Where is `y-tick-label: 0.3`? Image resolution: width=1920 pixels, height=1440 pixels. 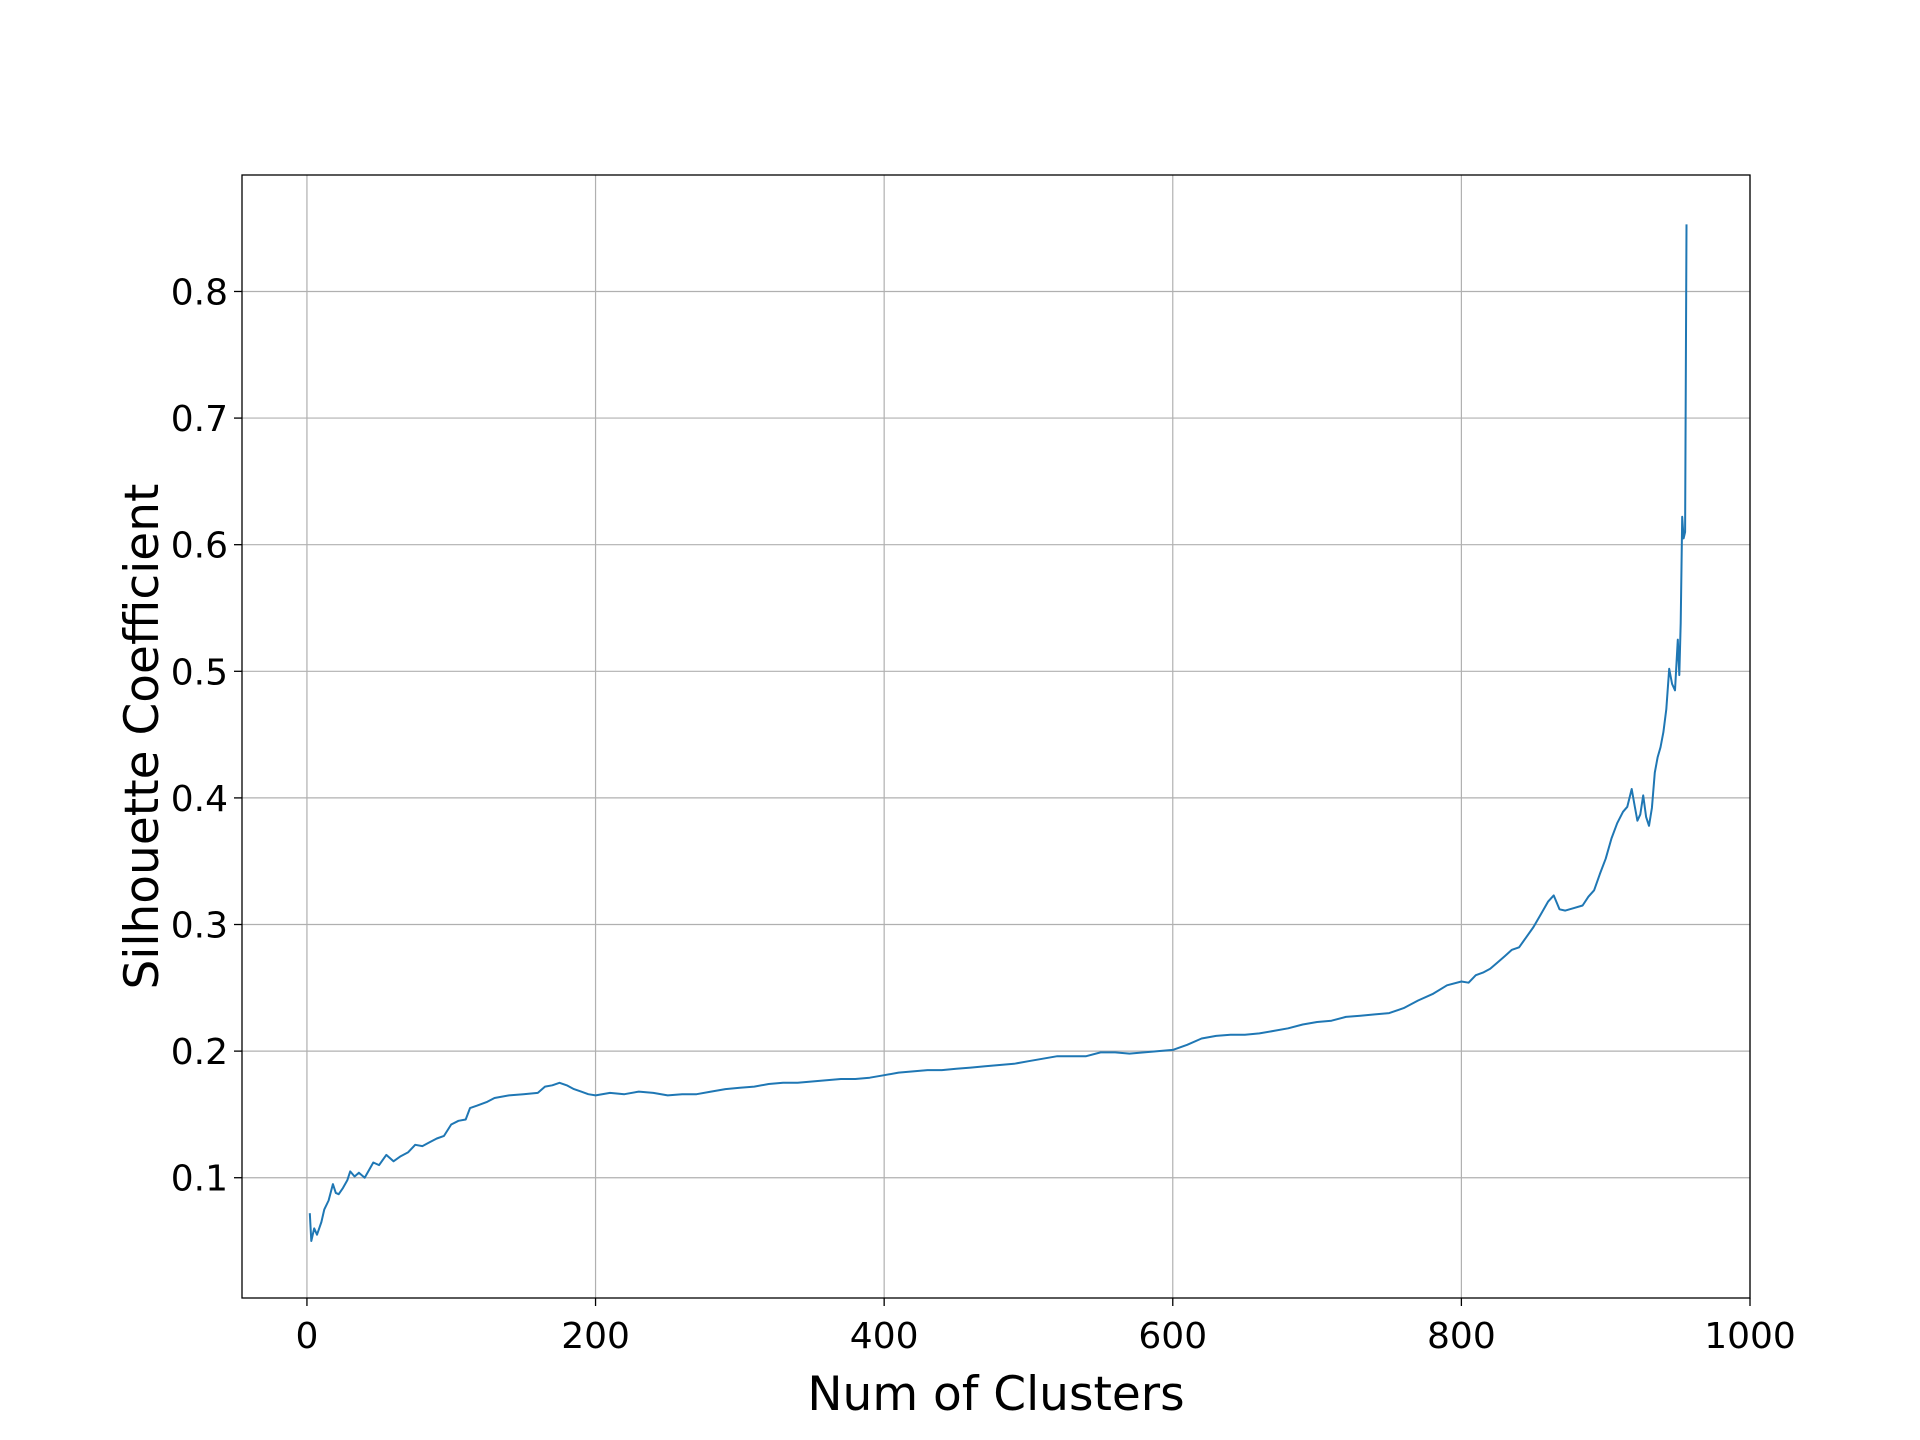
y-tick-label: 0.3 is located at coordinates (199, 926).